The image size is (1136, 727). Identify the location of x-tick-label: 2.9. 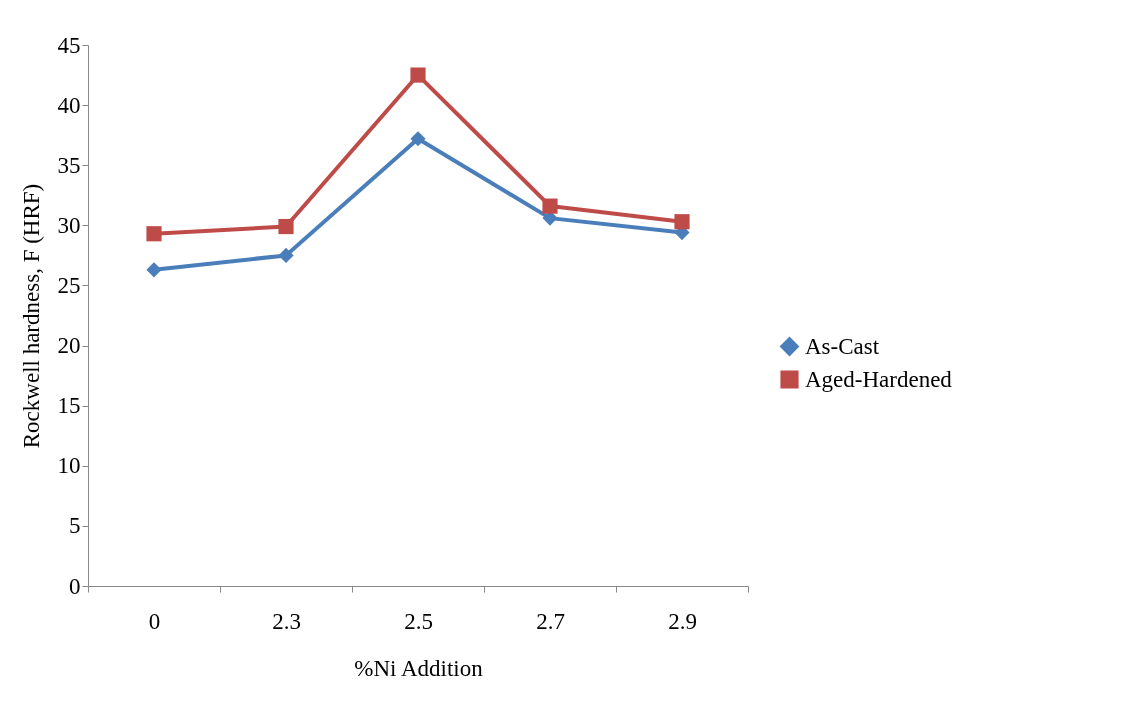
(682, 621).